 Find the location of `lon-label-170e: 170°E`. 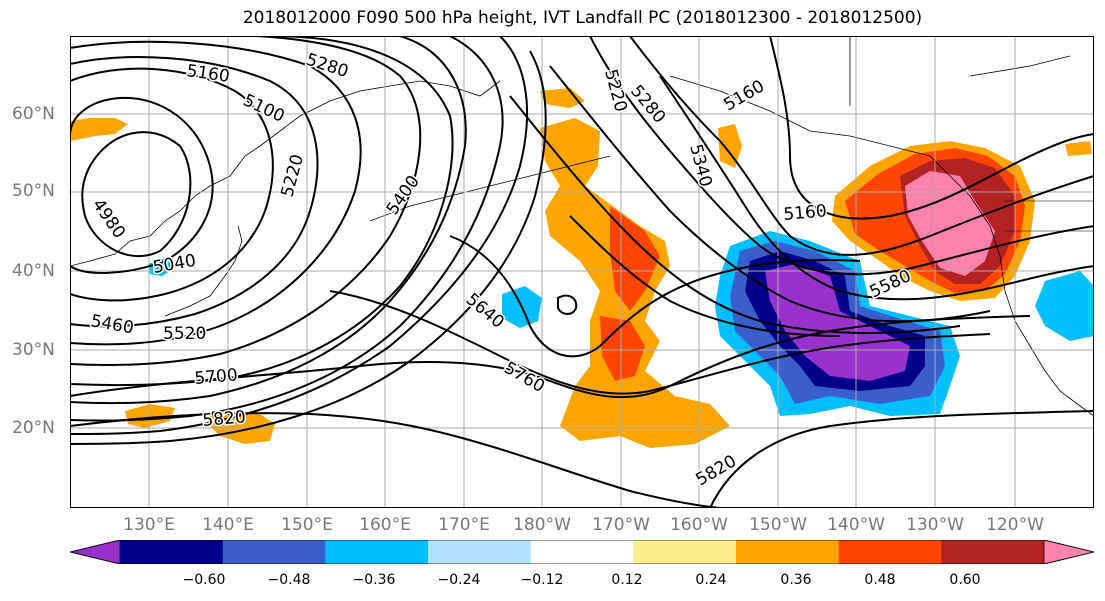

lon-label-170e: 170°E is located at coordinates (464, 525).